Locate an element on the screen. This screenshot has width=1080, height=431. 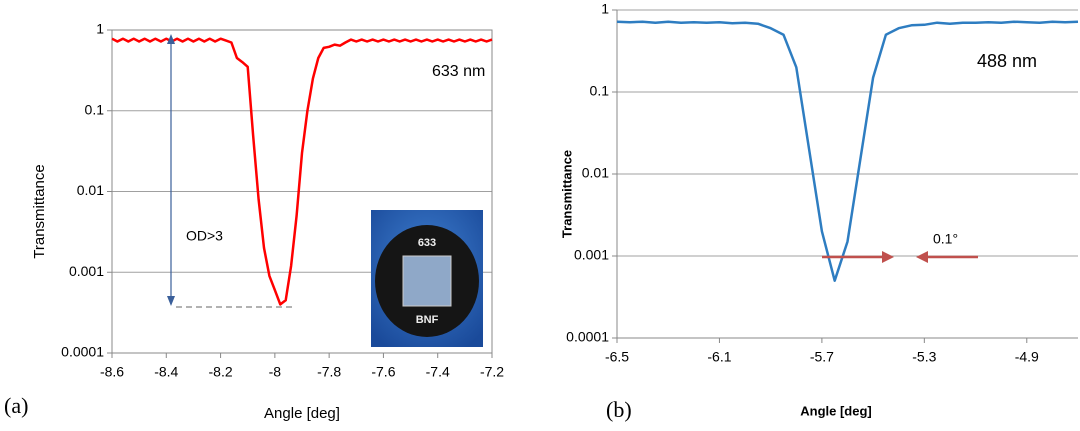
x-tick-label: -4.9 is located at coordinates (1027, 357).